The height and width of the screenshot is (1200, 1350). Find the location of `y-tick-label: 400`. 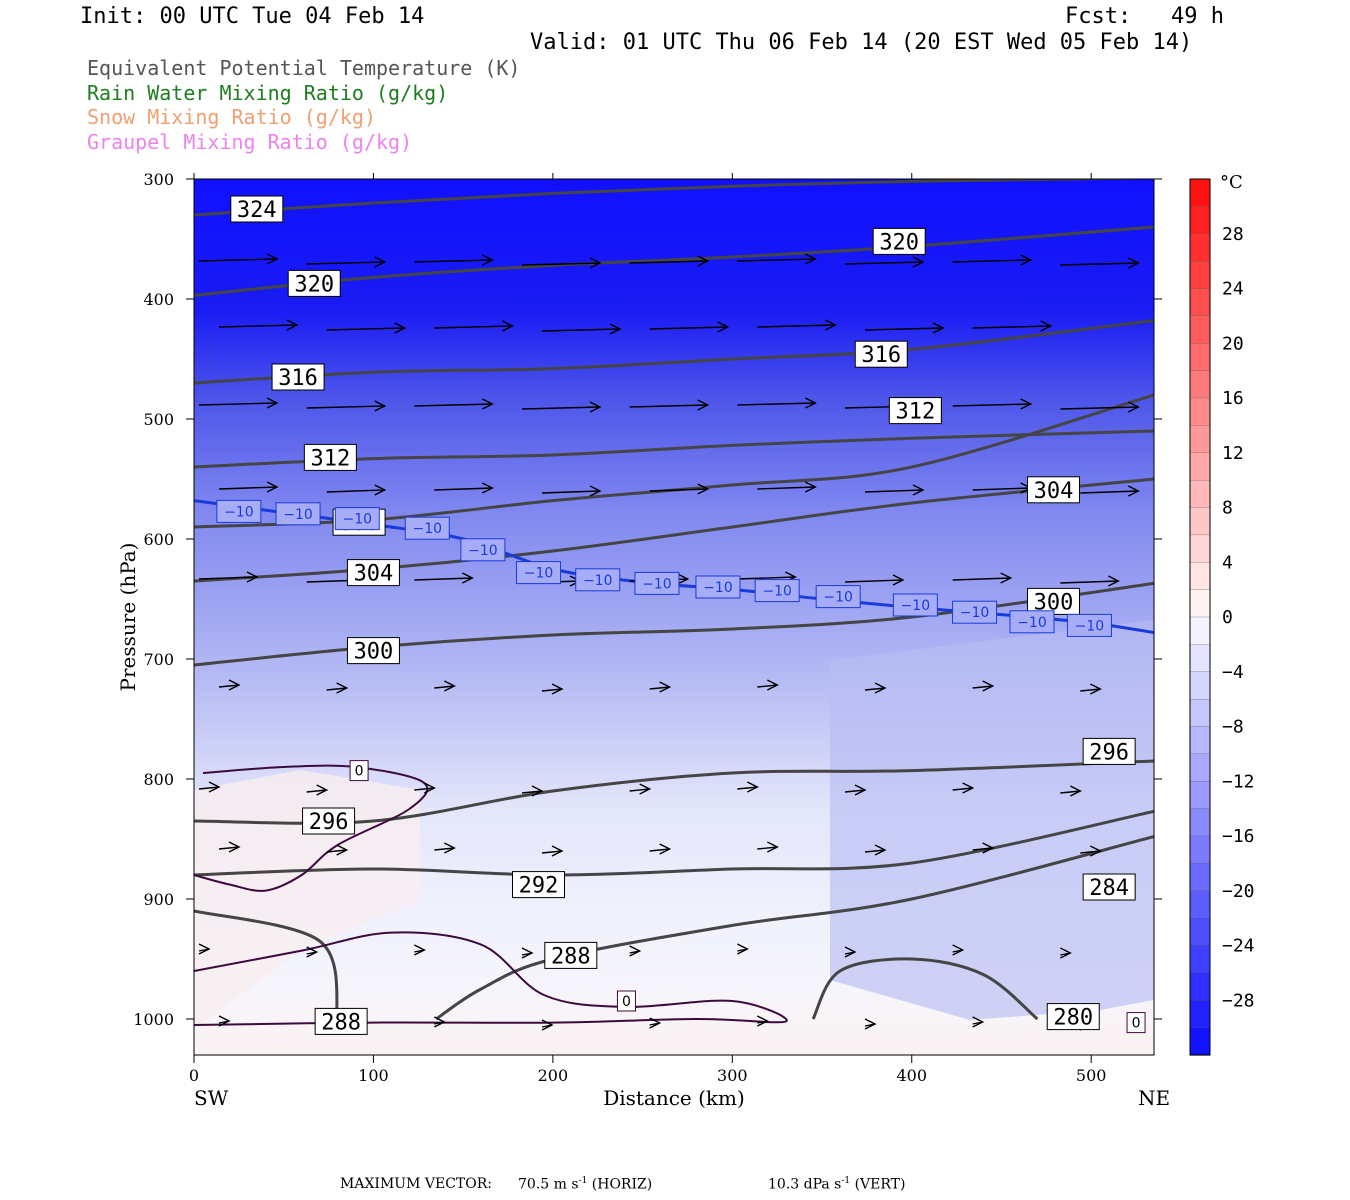

y-tick-label: 400 is located at coordinates (158, 299).